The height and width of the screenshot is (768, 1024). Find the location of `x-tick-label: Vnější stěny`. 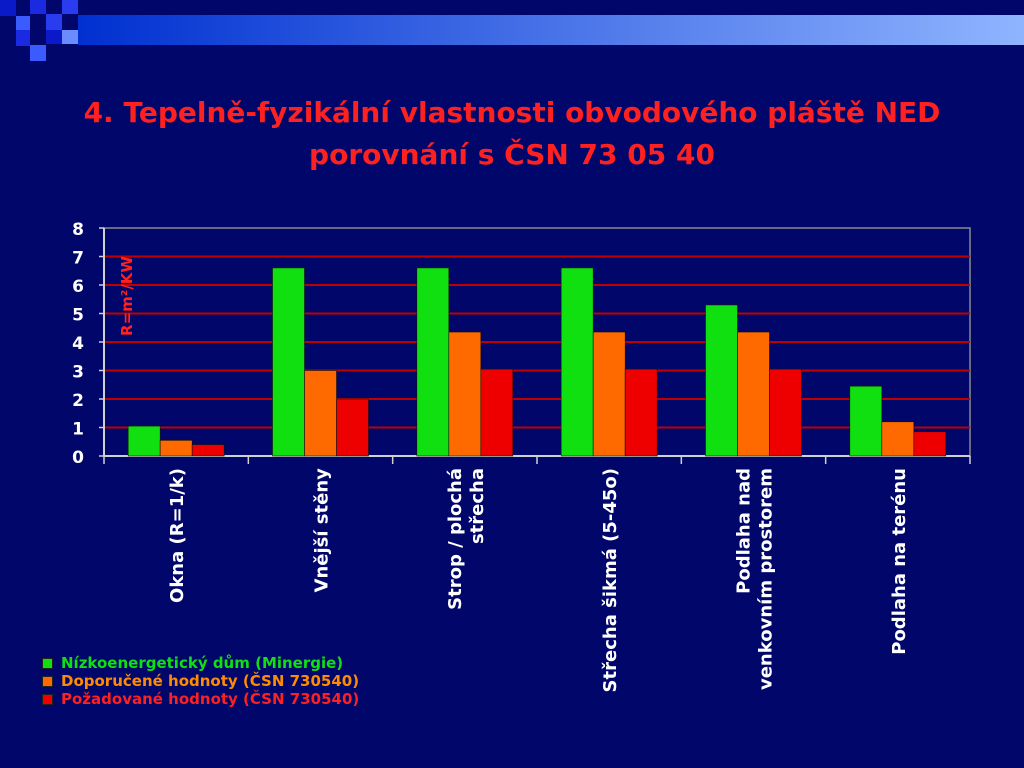

x-tick-label: Vnější stěny is located at coordinates (322, 530).